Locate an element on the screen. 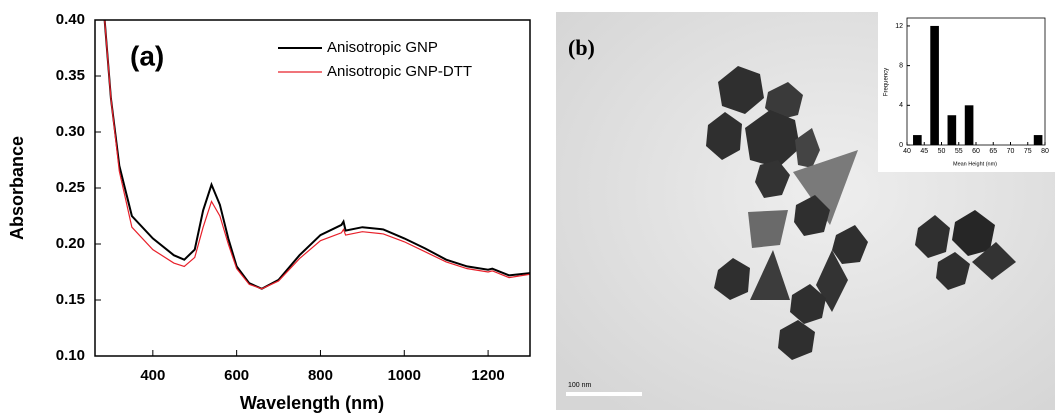 This screenshot has height=414, width=1055. x-tick-label: 800 is located at coordinates (320, 375).